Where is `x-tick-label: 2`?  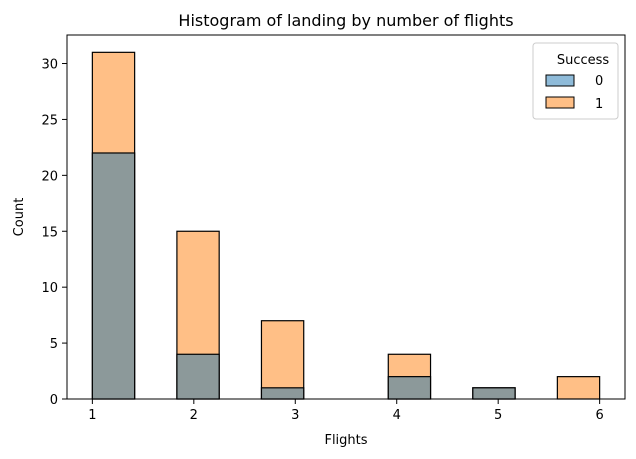 x-tick-label: 2 is located at coordinates (194, 415).